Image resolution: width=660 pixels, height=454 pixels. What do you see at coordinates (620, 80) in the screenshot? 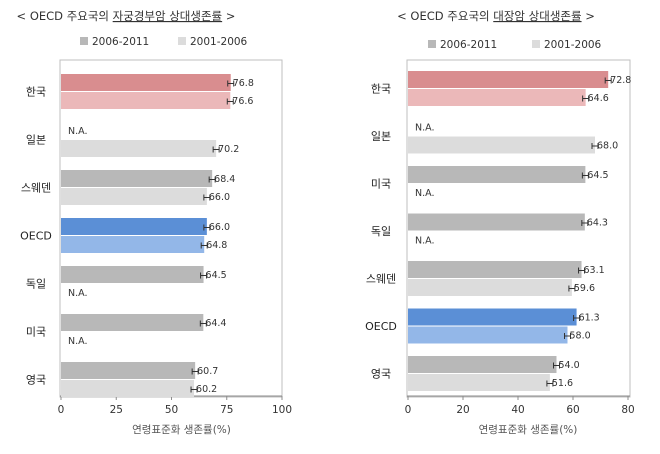
I see `data-label: 72.8` at bounding box center [620, 80].